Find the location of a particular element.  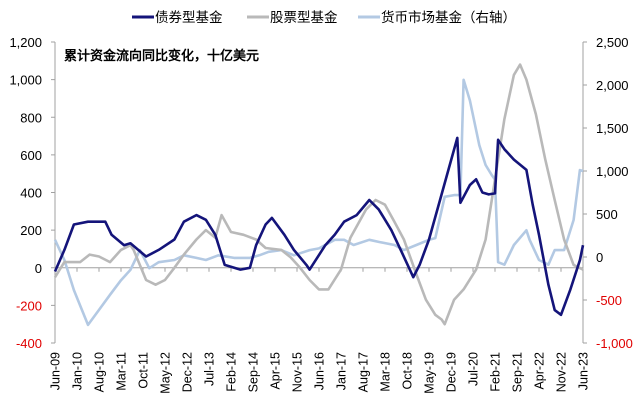

legend-label-0: 债券型基金 is located at coordinates (189, 17).